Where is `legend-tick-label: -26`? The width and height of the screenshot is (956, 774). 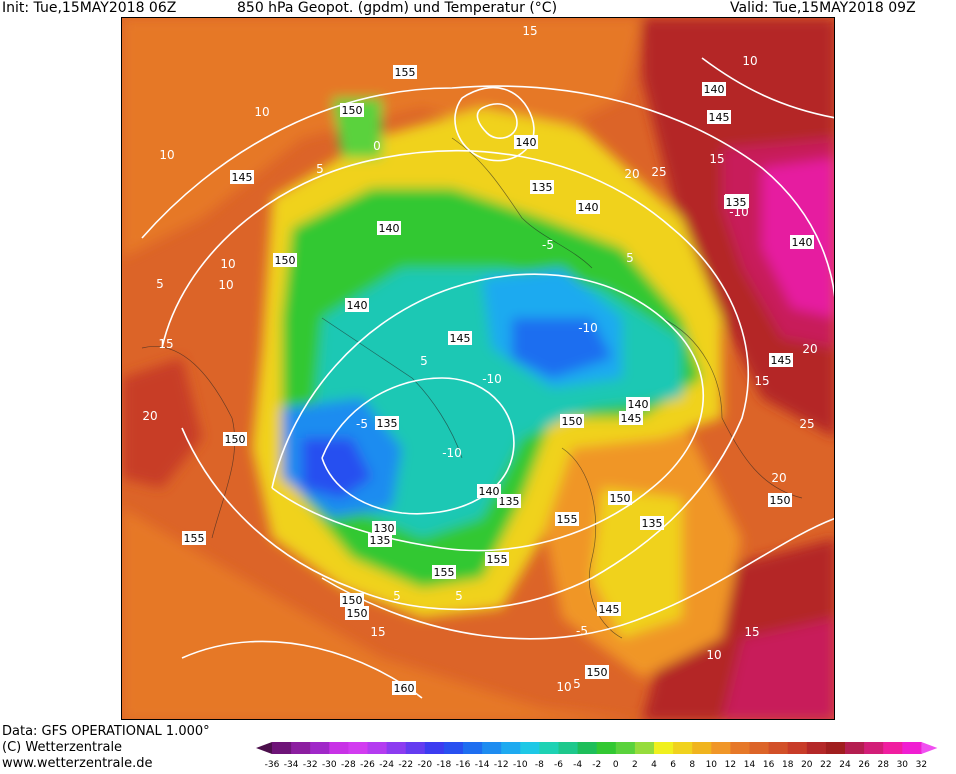
legend-tick-label: -26 is located at coordinates (367, 765).